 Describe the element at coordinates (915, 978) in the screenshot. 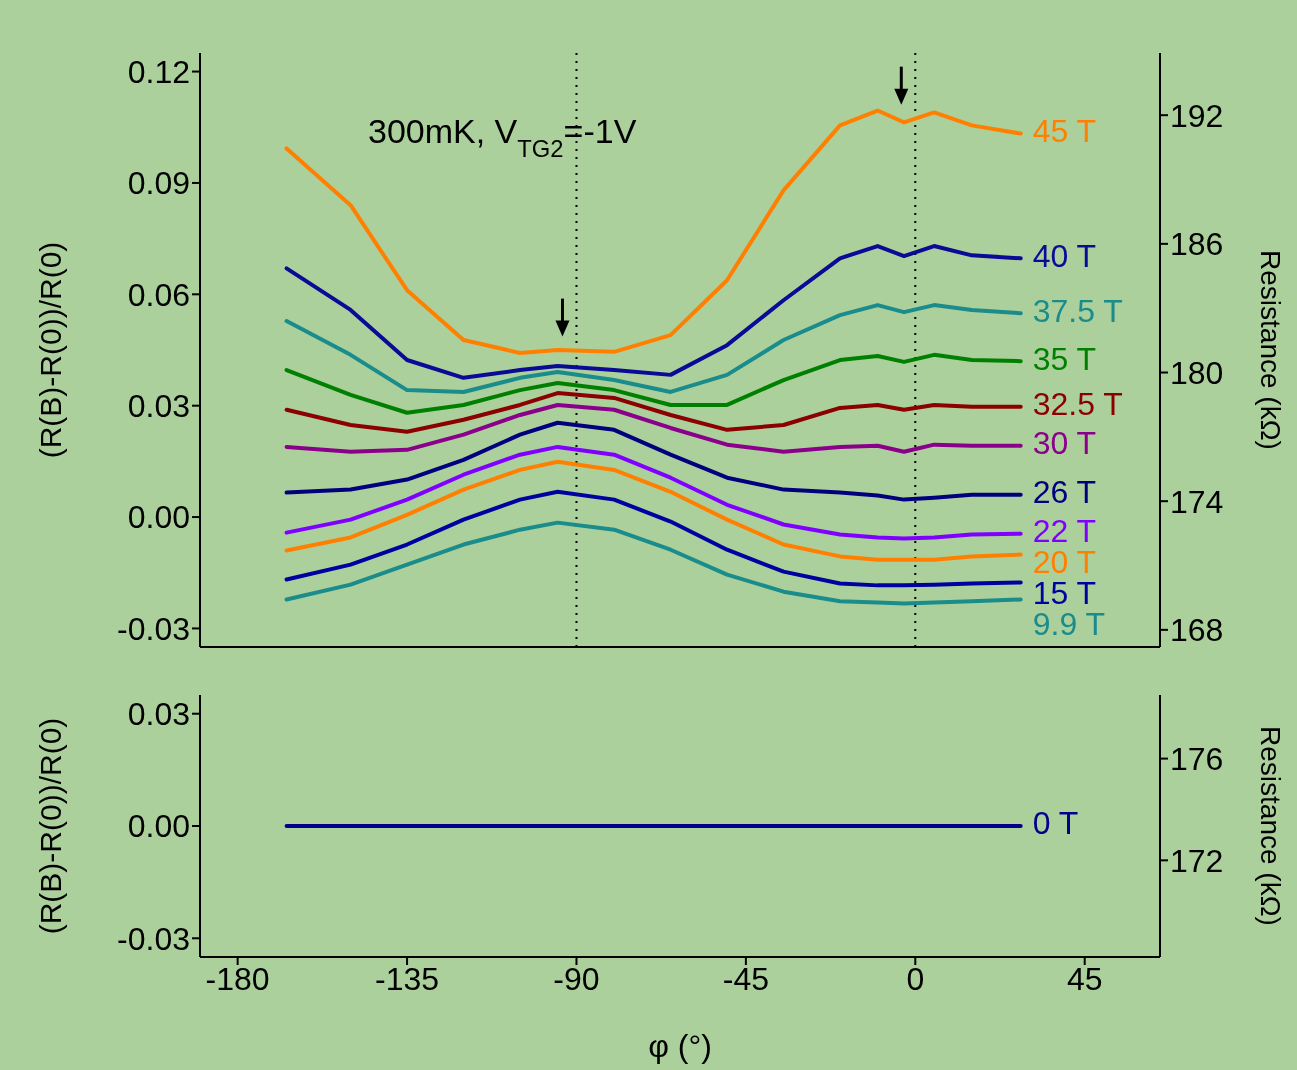

I see `x-tick-label: 0` at that location.